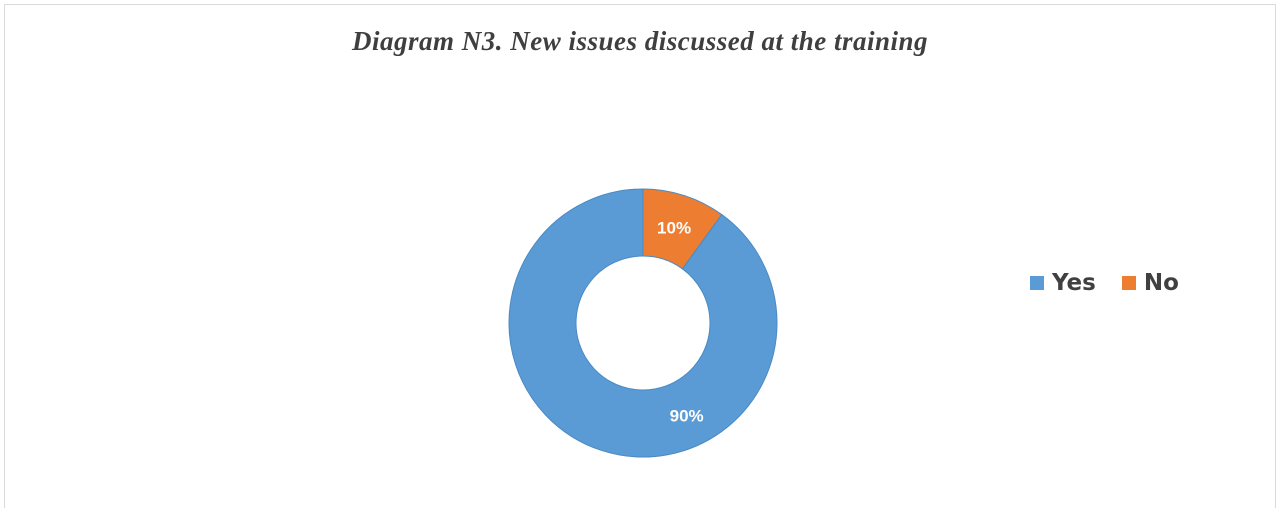 The height and width of the screenshot is (508, 1280). I want to click on donut-slices, so click(643, 323).